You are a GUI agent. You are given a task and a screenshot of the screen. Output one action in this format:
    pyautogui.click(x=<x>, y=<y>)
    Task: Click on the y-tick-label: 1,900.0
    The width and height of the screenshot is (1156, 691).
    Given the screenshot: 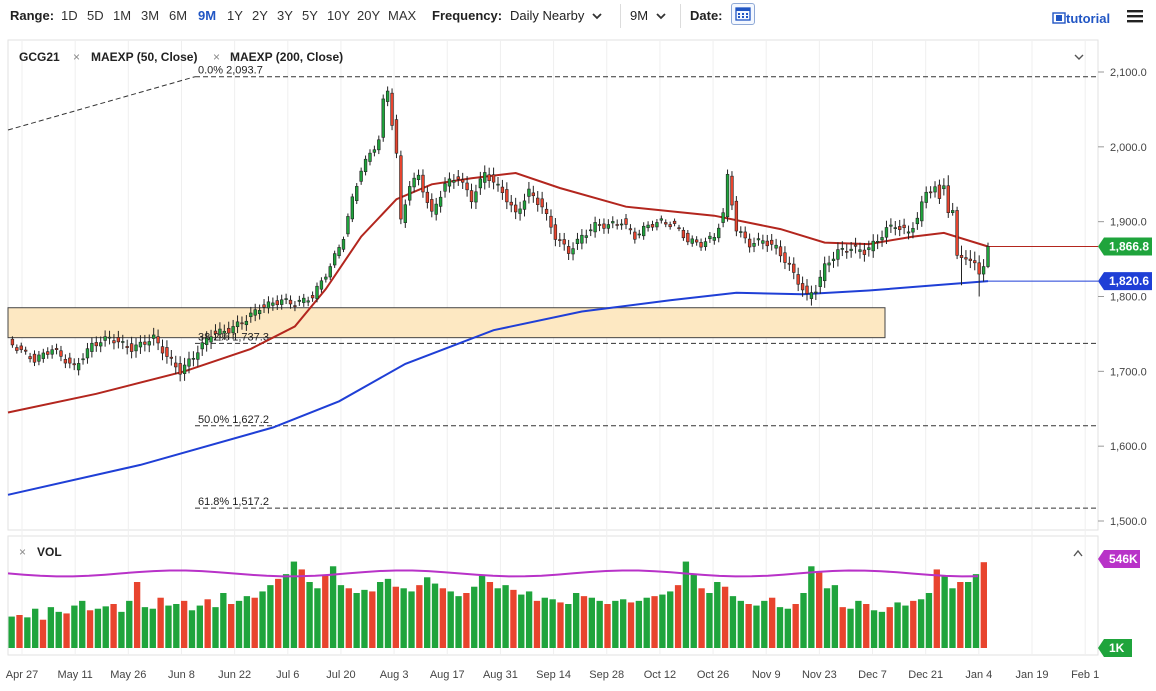 What is the action you would take?
    pyautogui.click(x=1128, y=223)
    